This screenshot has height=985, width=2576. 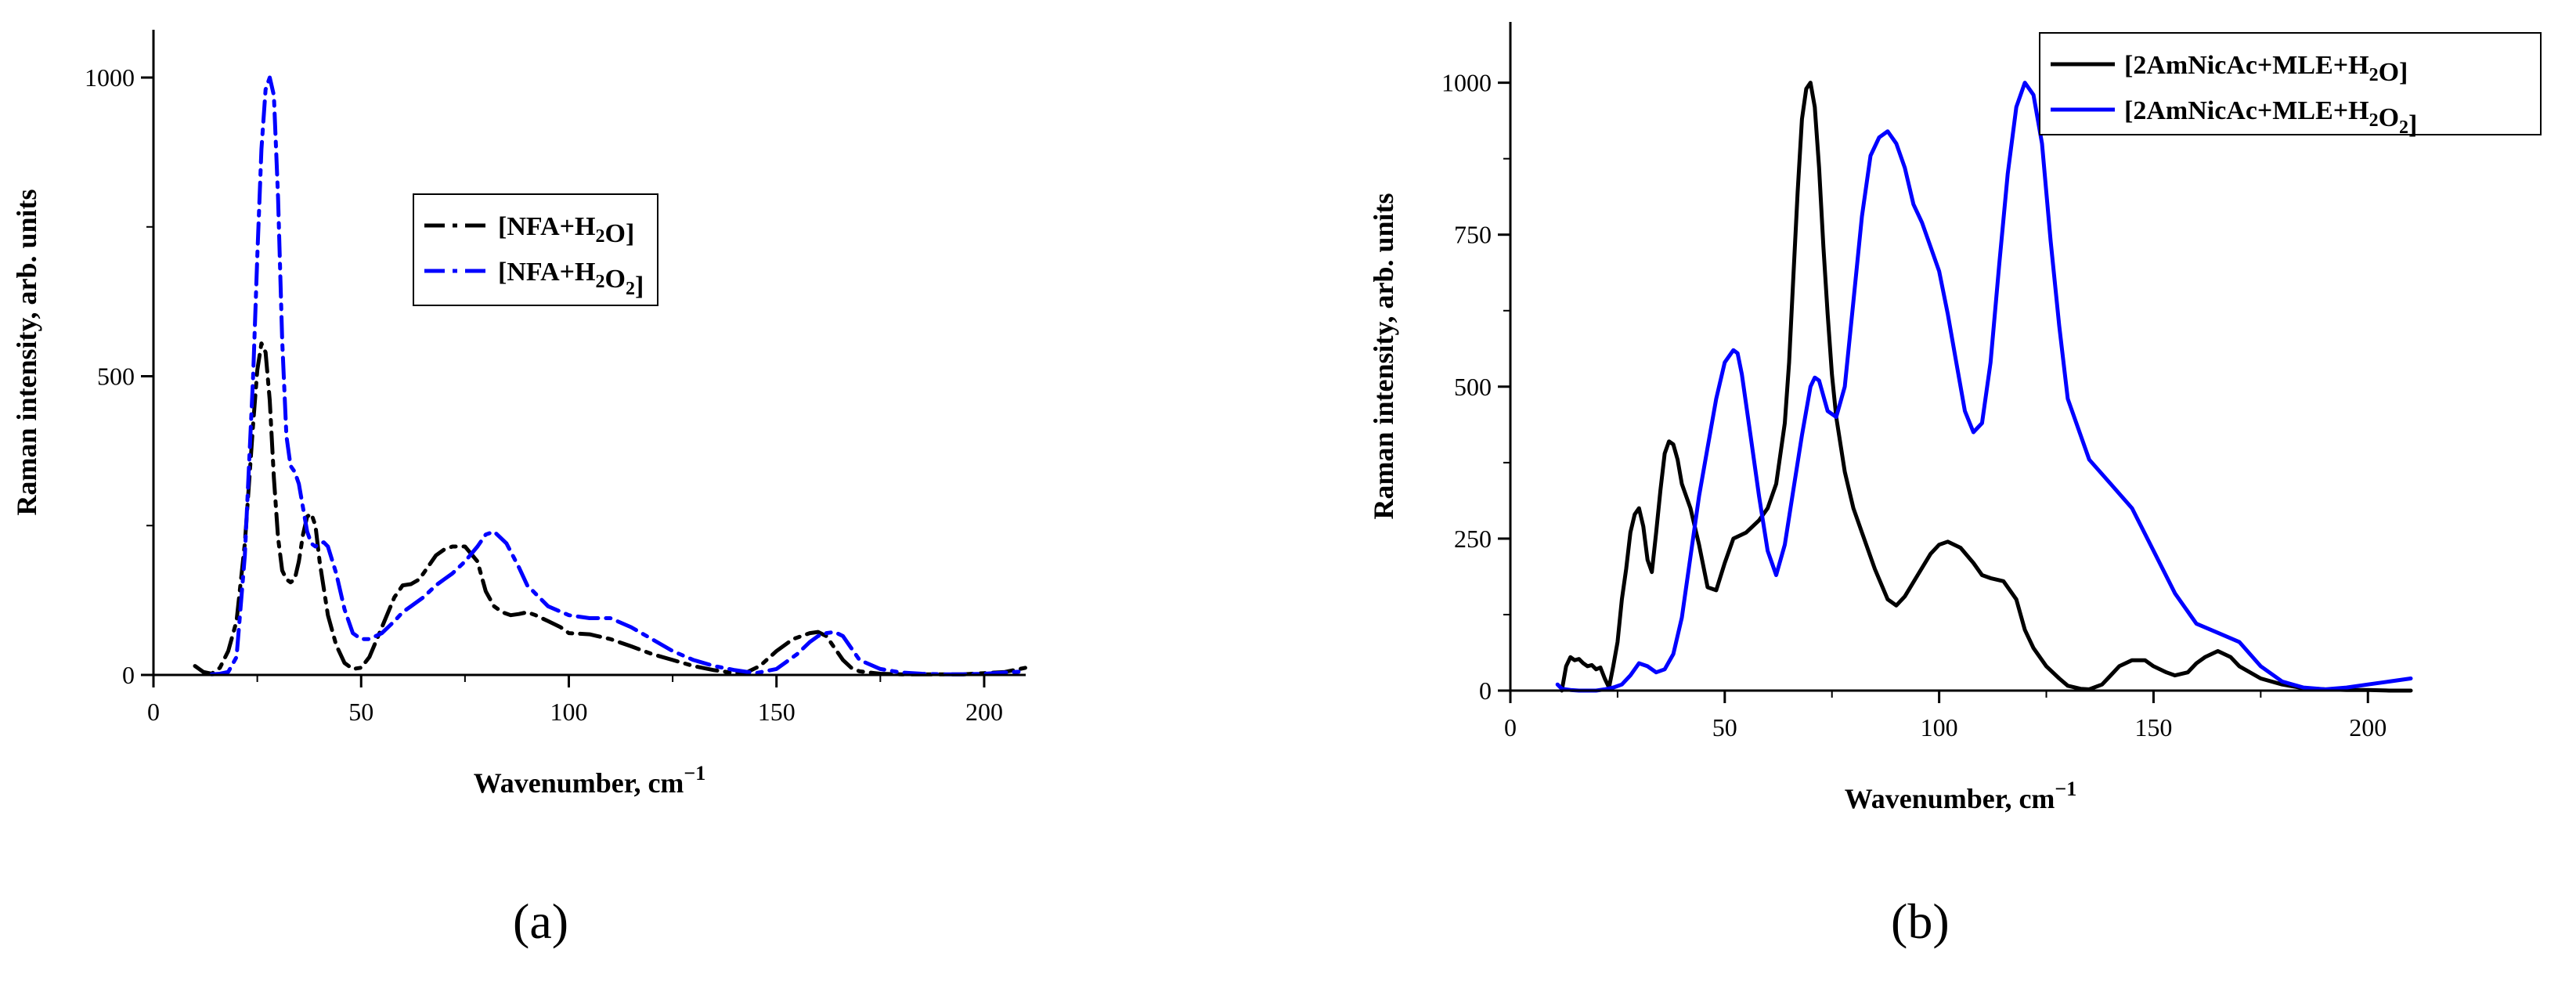 I want to click on legend-a: [NFA+H2O] [NFA+H2O2], so click(x=535, y=249).